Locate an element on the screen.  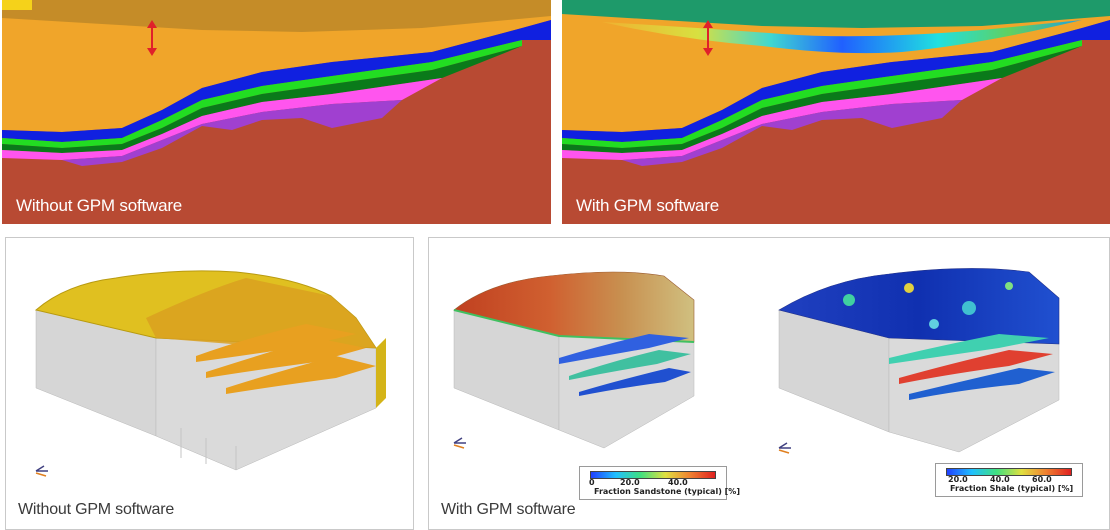
caption-top-right: With GPM software is located at coordinates (648, 205).